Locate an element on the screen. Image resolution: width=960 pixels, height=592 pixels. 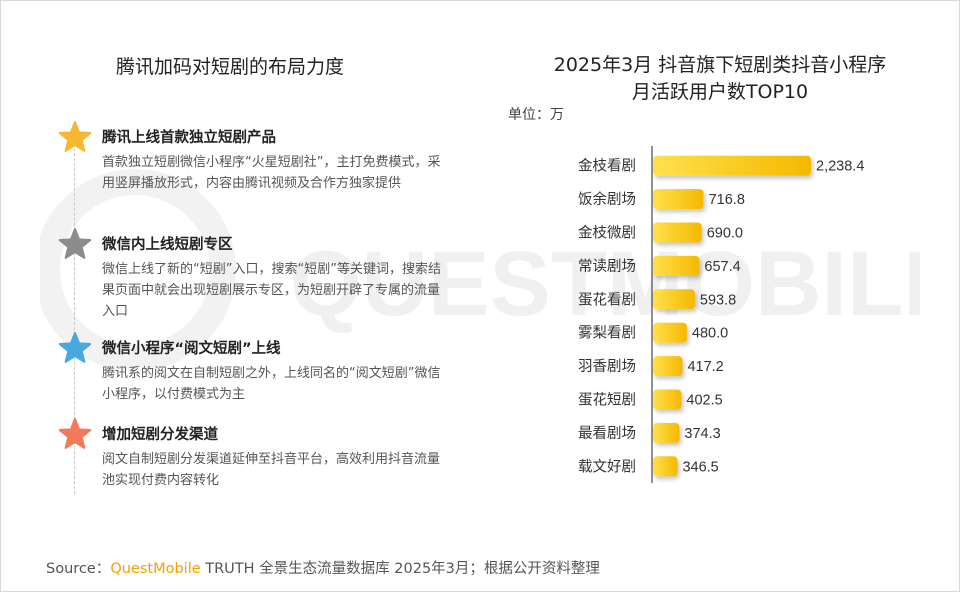
source-brand: QuestMobile is located at coordinates (155, 569).